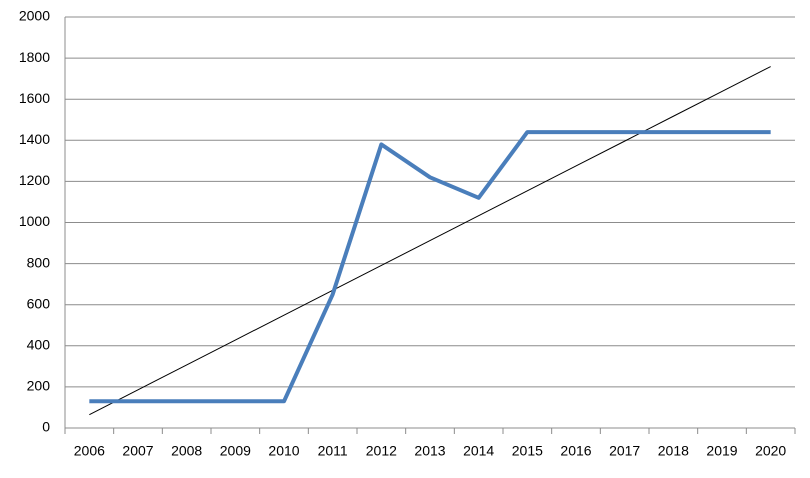 This screenshot has height=478, width=810. Describe the element at coordinates (333, 451) in the screenshot. I see `x-tick-label: 2011` at that location.